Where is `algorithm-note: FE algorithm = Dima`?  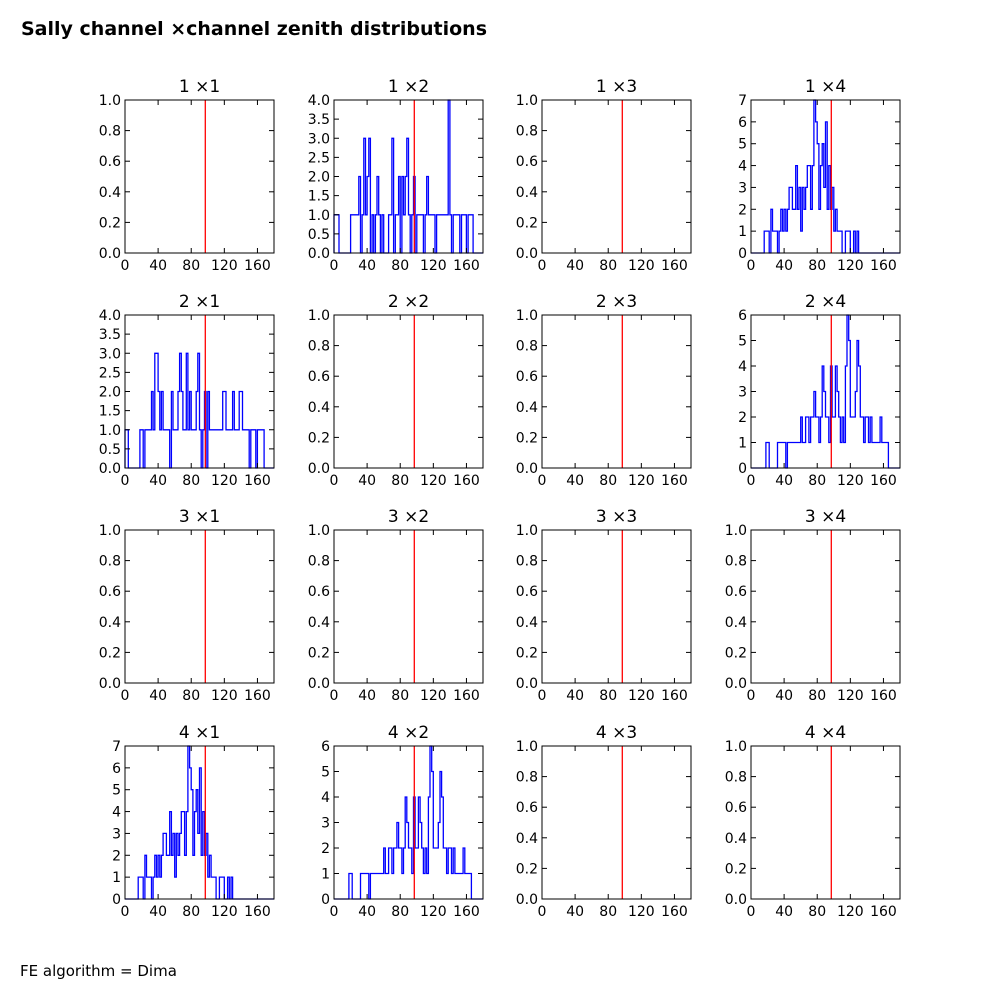
algorithm-note: FE algorithm = Dima is located at coordinates (98, 971).